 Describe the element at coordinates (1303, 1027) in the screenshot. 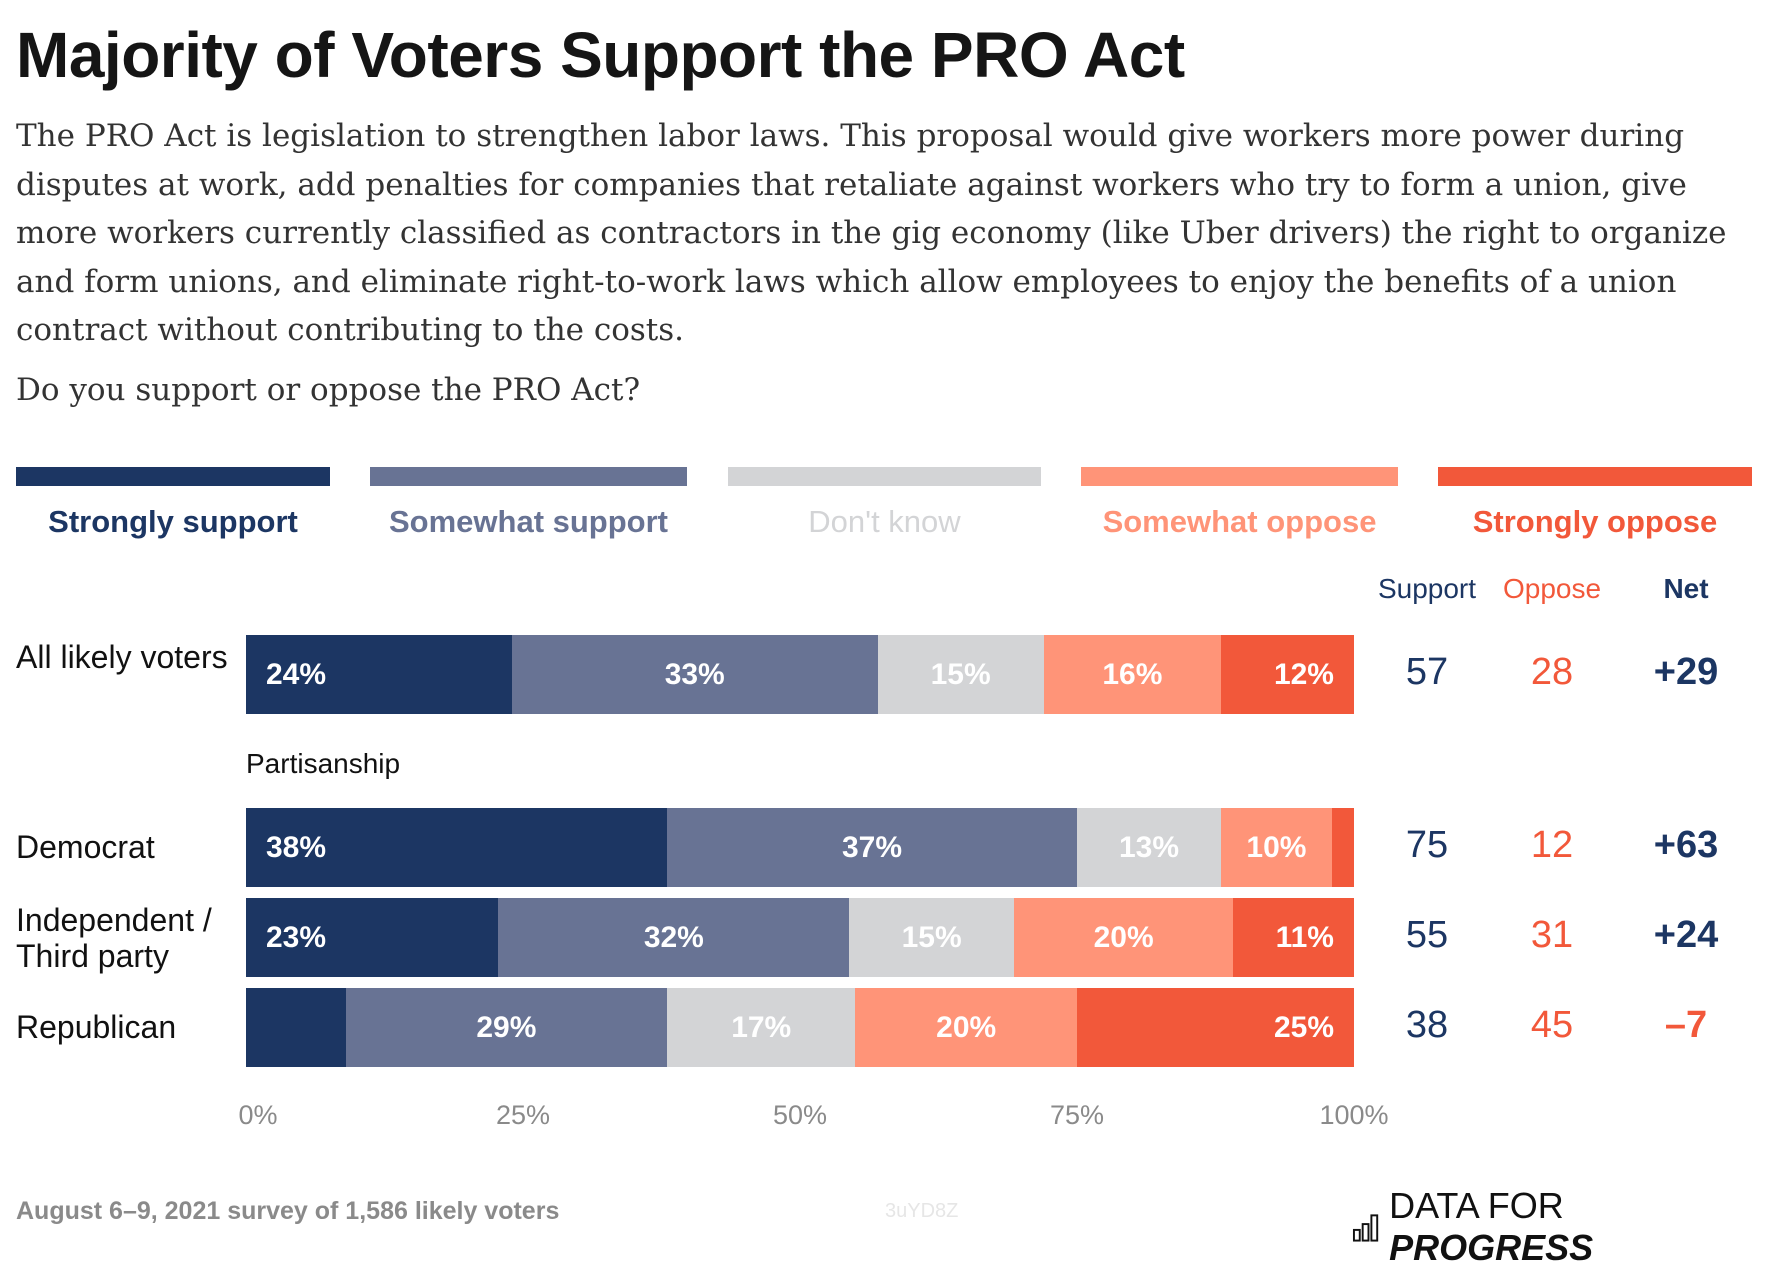

I see `data-label: 25%` at that location.